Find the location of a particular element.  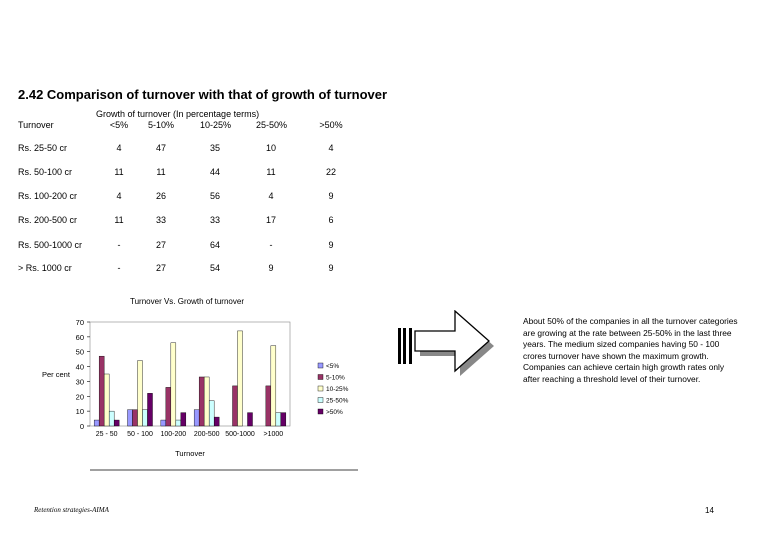

y-tick-label: 40 is located at coordinates (80, 367).